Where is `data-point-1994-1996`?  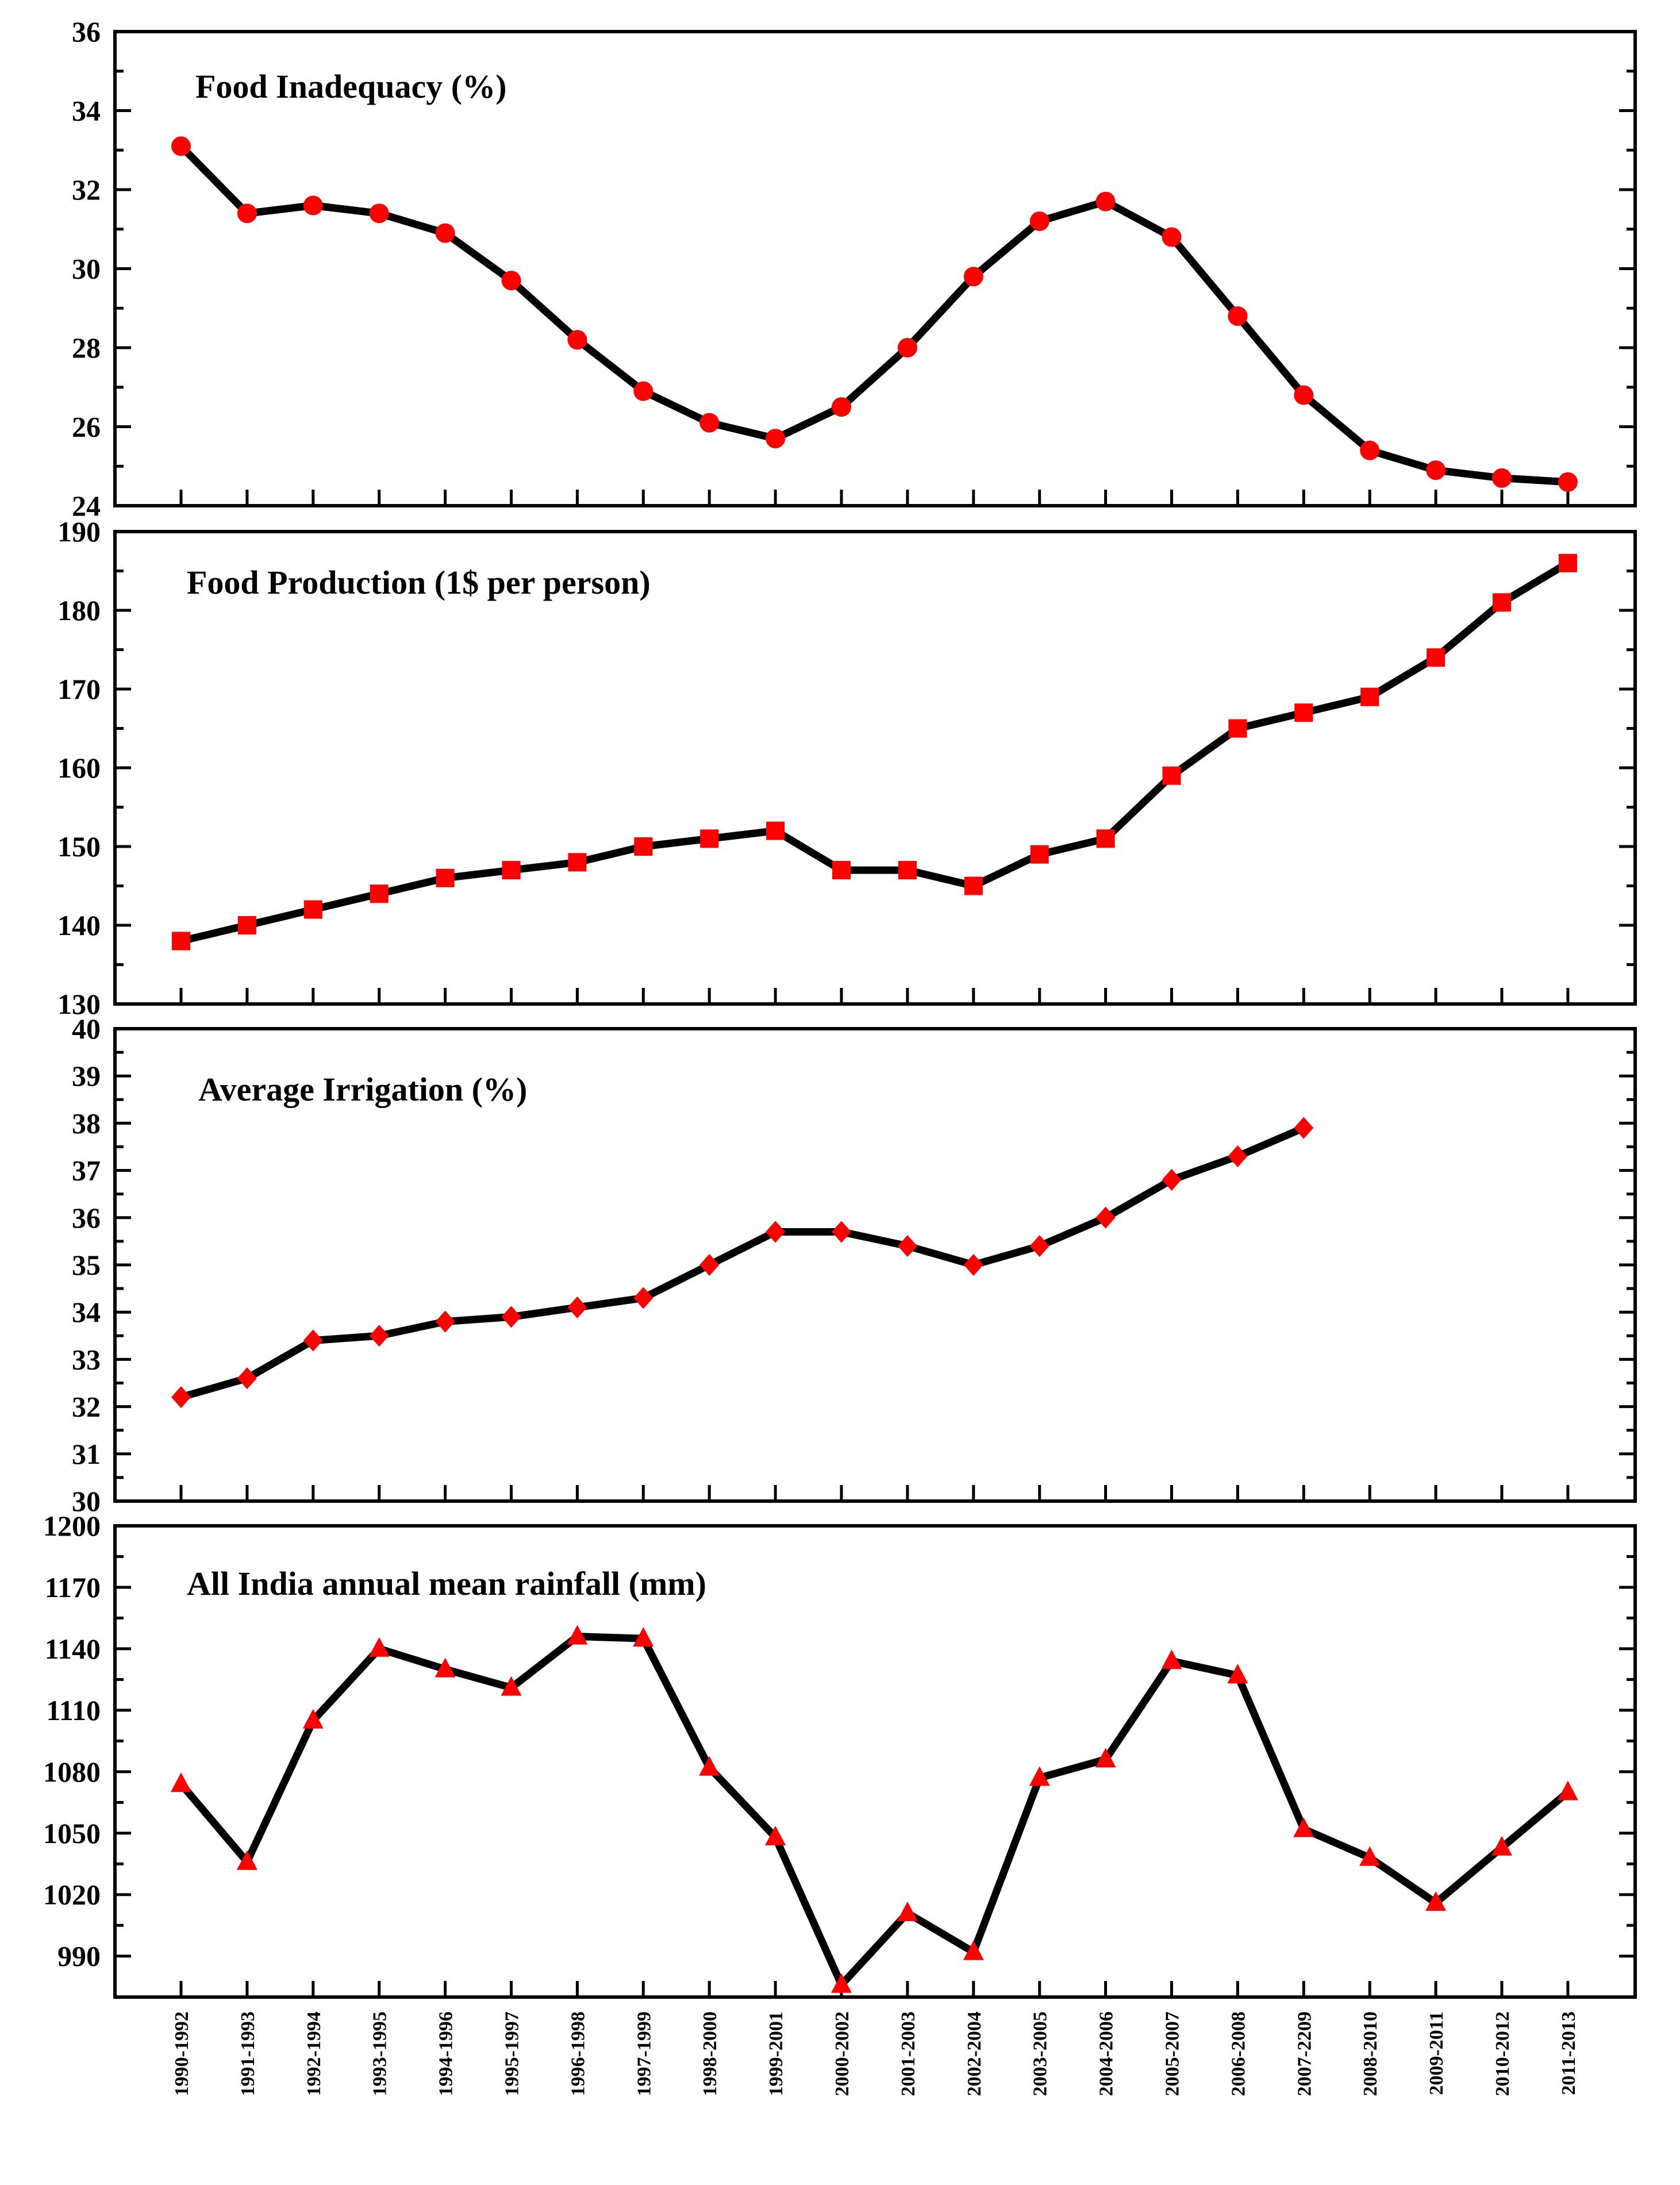 data-point-1994-1996 is located at coordinates (445, 877).